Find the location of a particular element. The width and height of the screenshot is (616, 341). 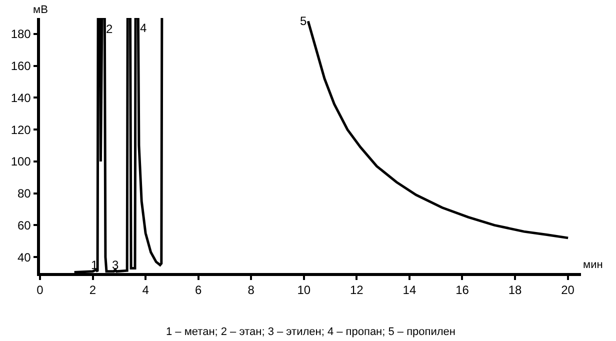

x-tick-label: 6 is located at coordinates (198, 290).